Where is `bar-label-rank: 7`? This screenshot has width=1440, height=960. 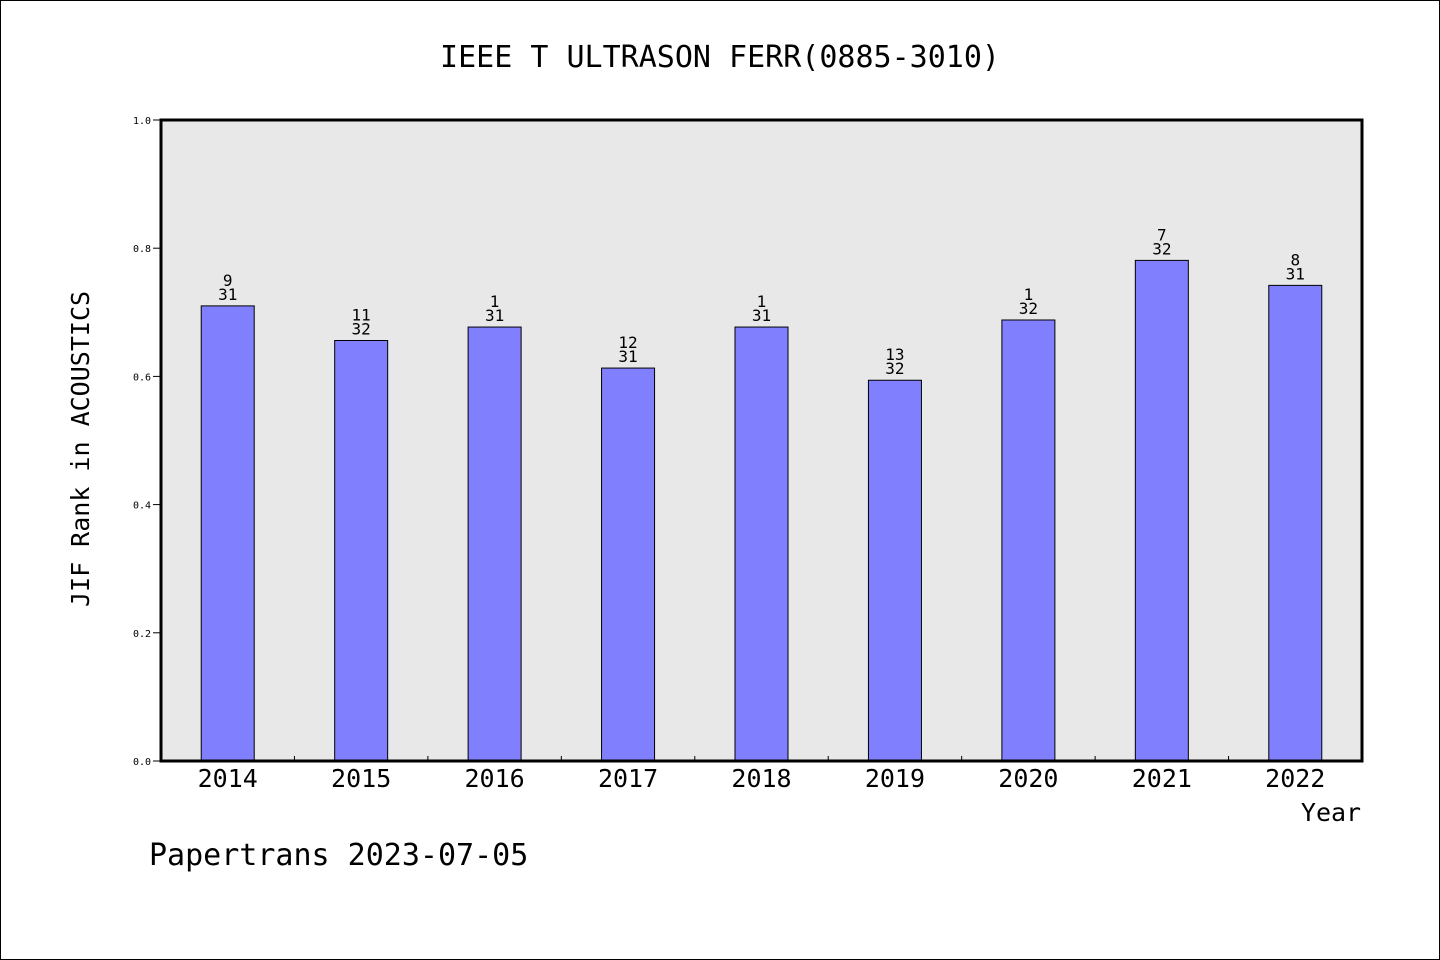 bar-label-rank: 7 is located at coordinates (1162, 234).